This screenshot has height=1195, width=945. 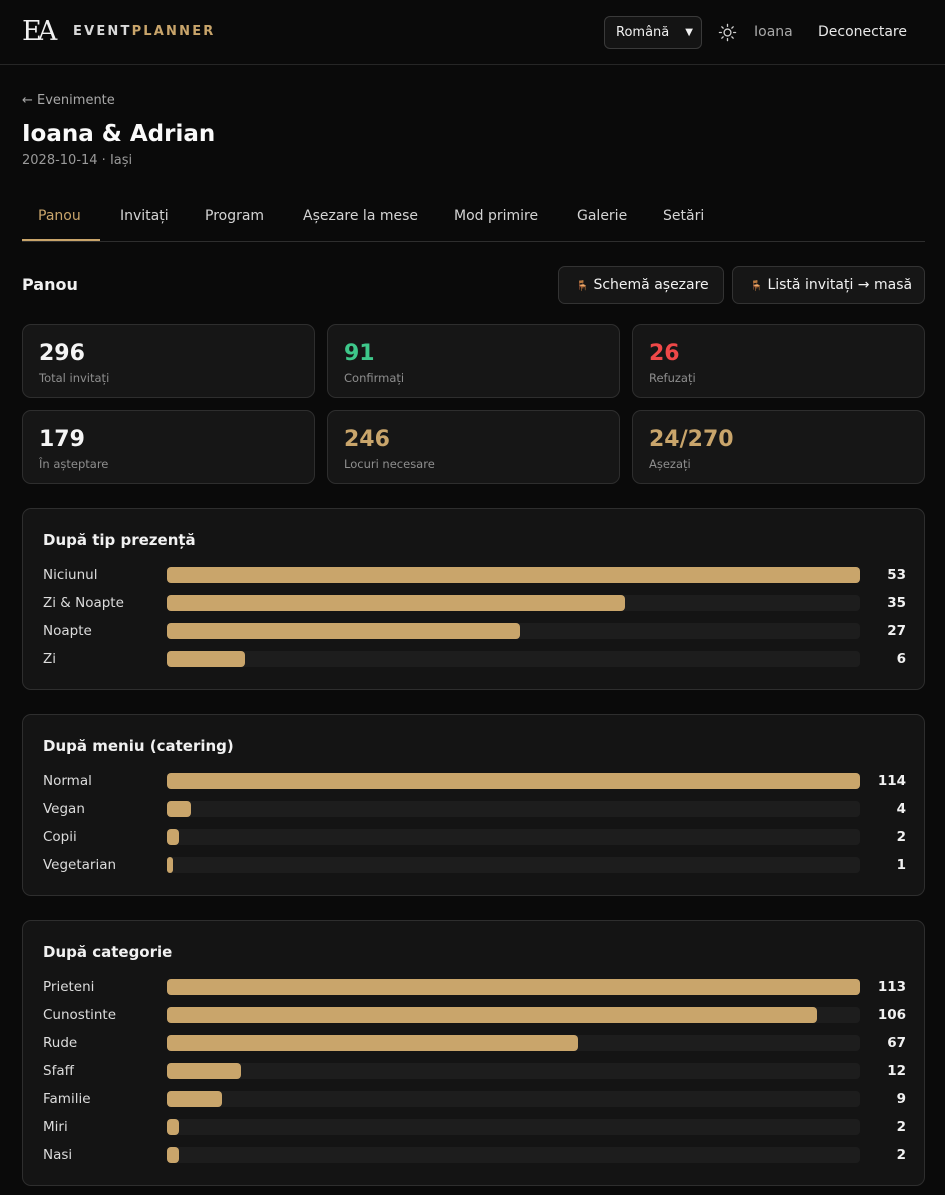 What do you see at coordinates (67, 631) in the screenshot?
I see `bar-label: Noapte` at bounding box center [67, 631].